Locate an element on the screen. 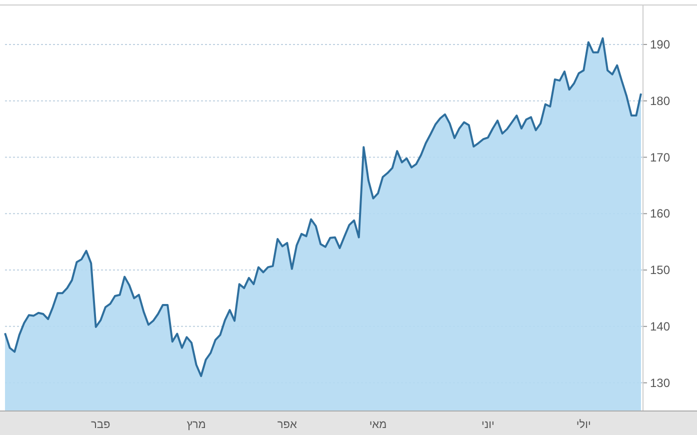 This screenshot has width=697, height=435. x-tick-label: מרץ is located at coordinates (196, 425).